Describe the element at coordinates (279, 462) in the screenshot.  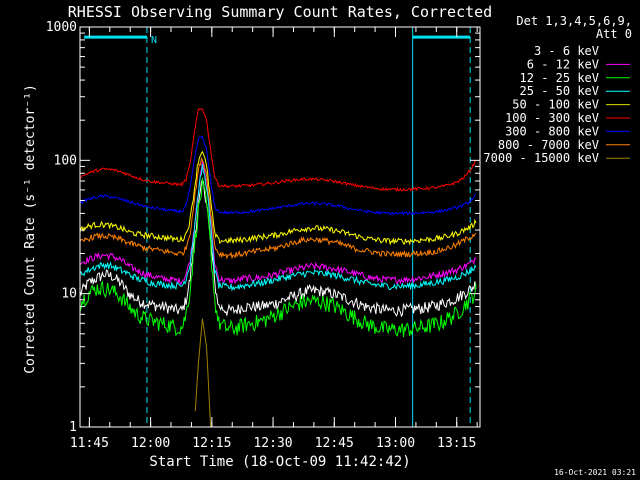
I see `x-axis-label: Start Time (18-Oct-09 11:42:42)` at that location.